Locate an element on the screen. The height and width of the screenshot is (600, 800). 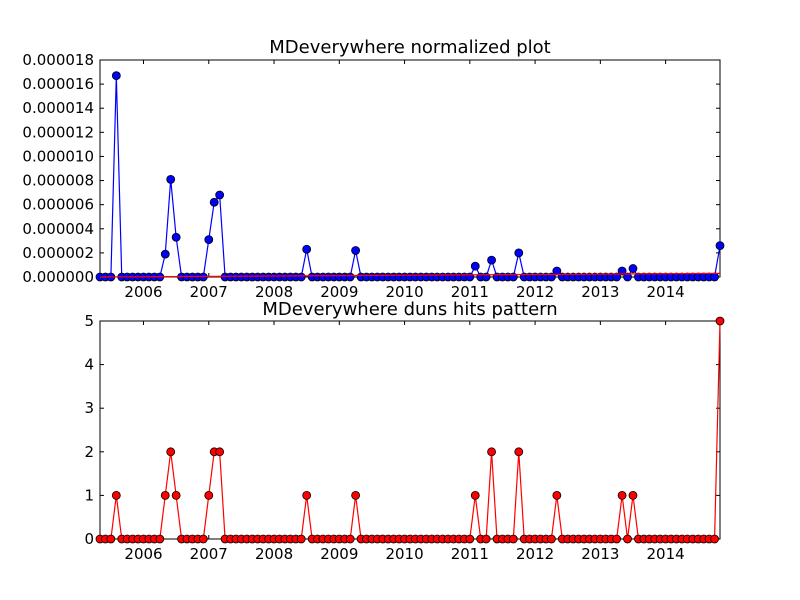
y-tick-label: 0.000006 is located at coordinates (58, 205).